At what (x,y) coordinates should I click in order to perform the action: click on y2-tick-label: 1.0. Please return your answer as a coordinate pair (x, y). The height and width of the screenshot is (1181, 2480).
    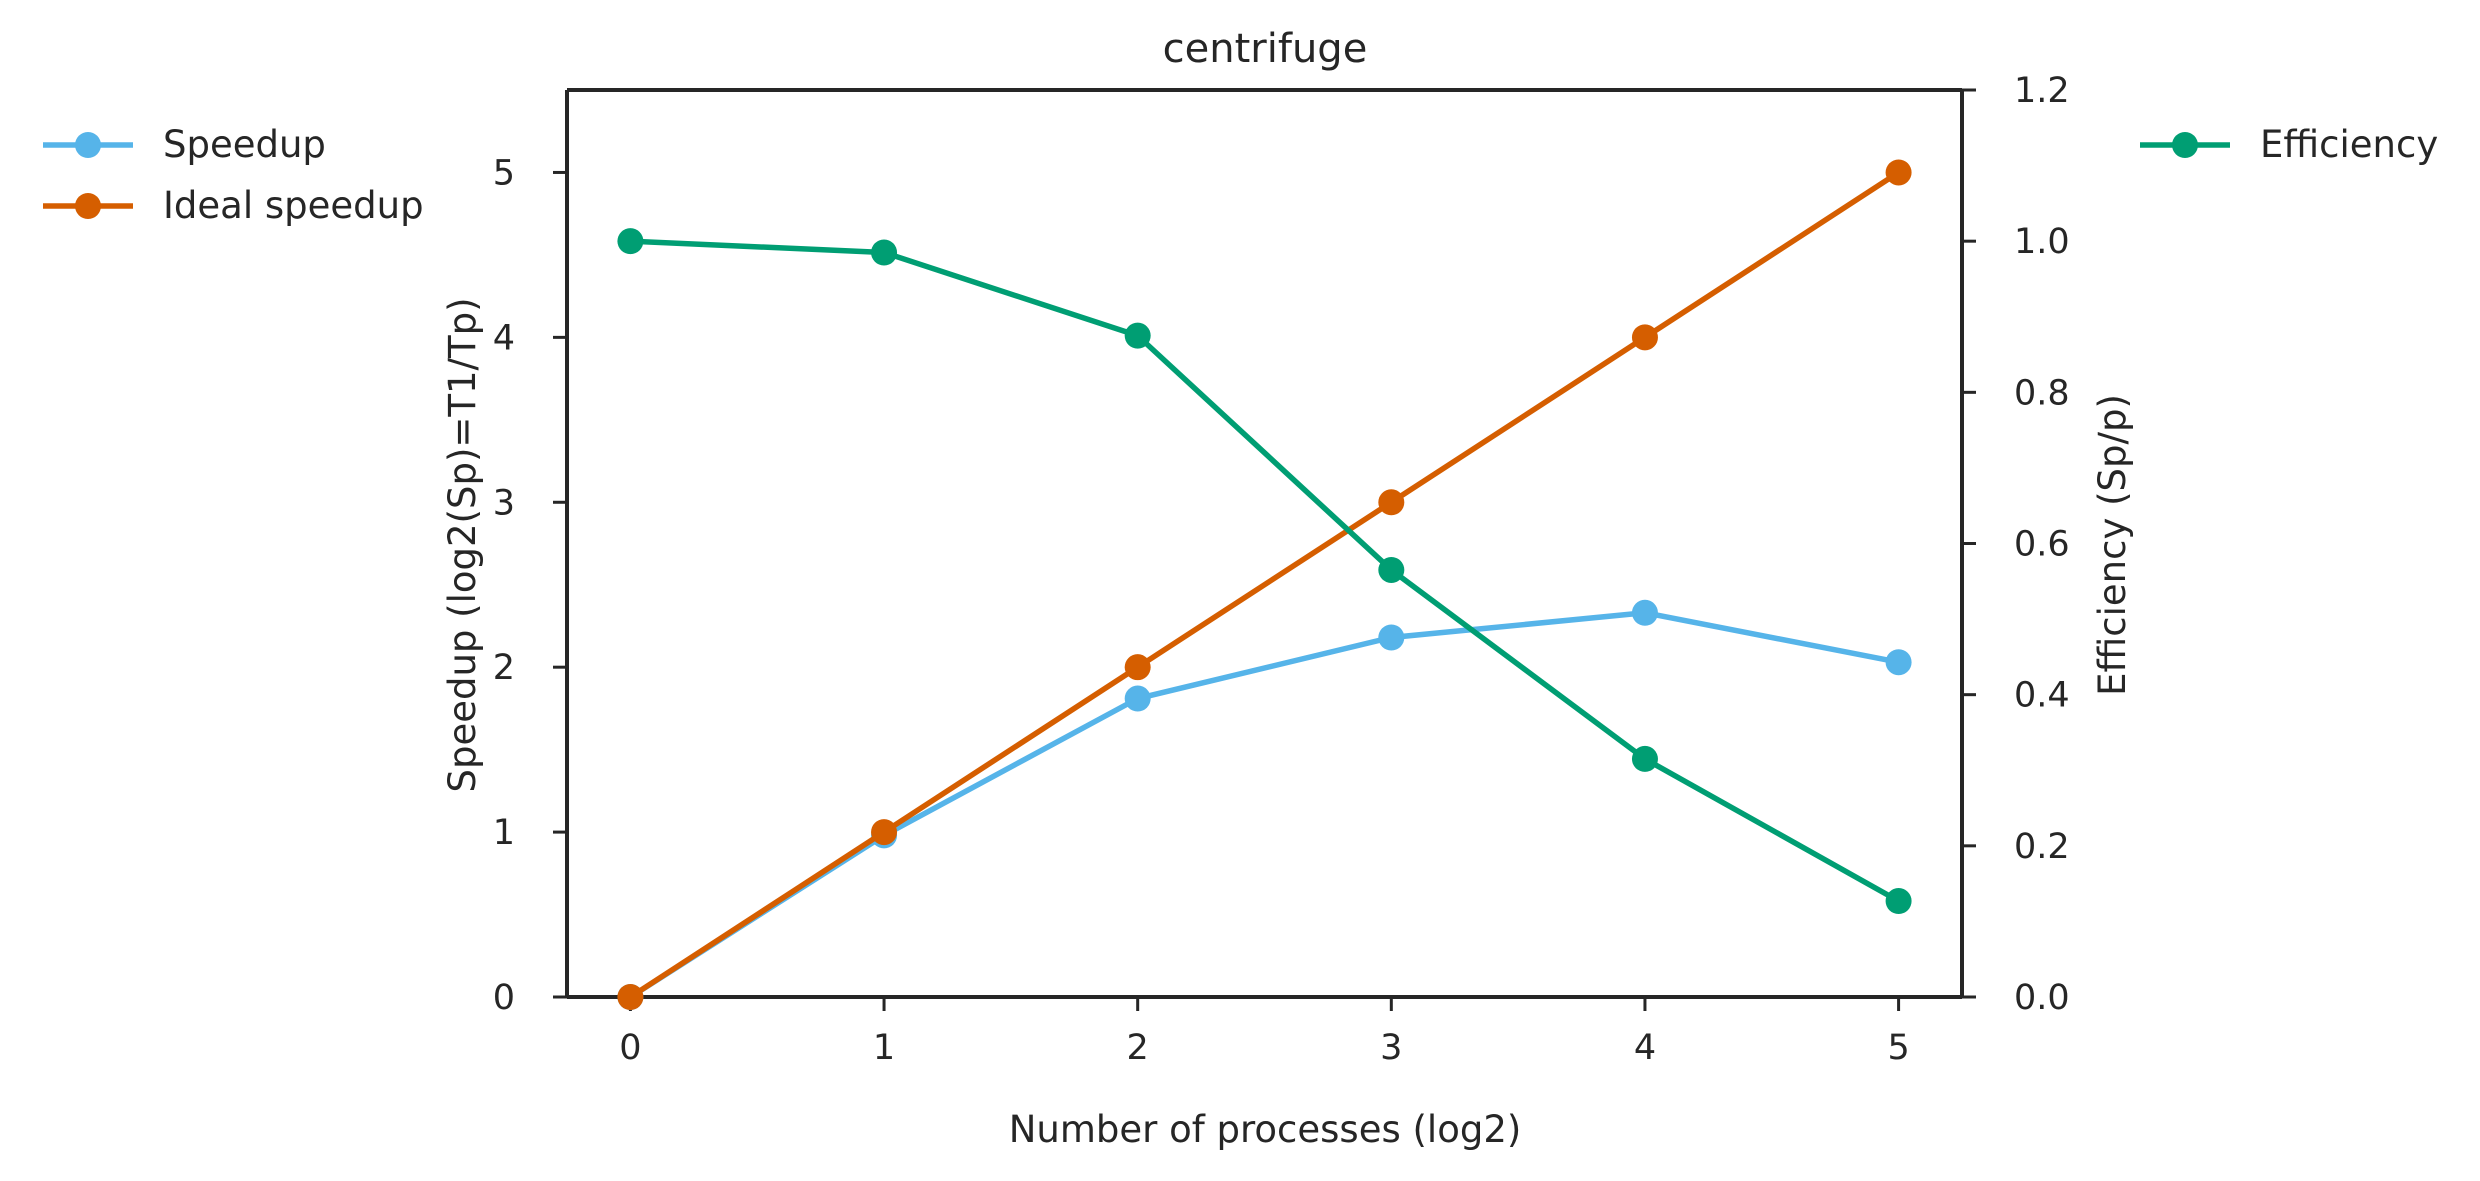
    Looking at the image, I should click on (2042, 242).